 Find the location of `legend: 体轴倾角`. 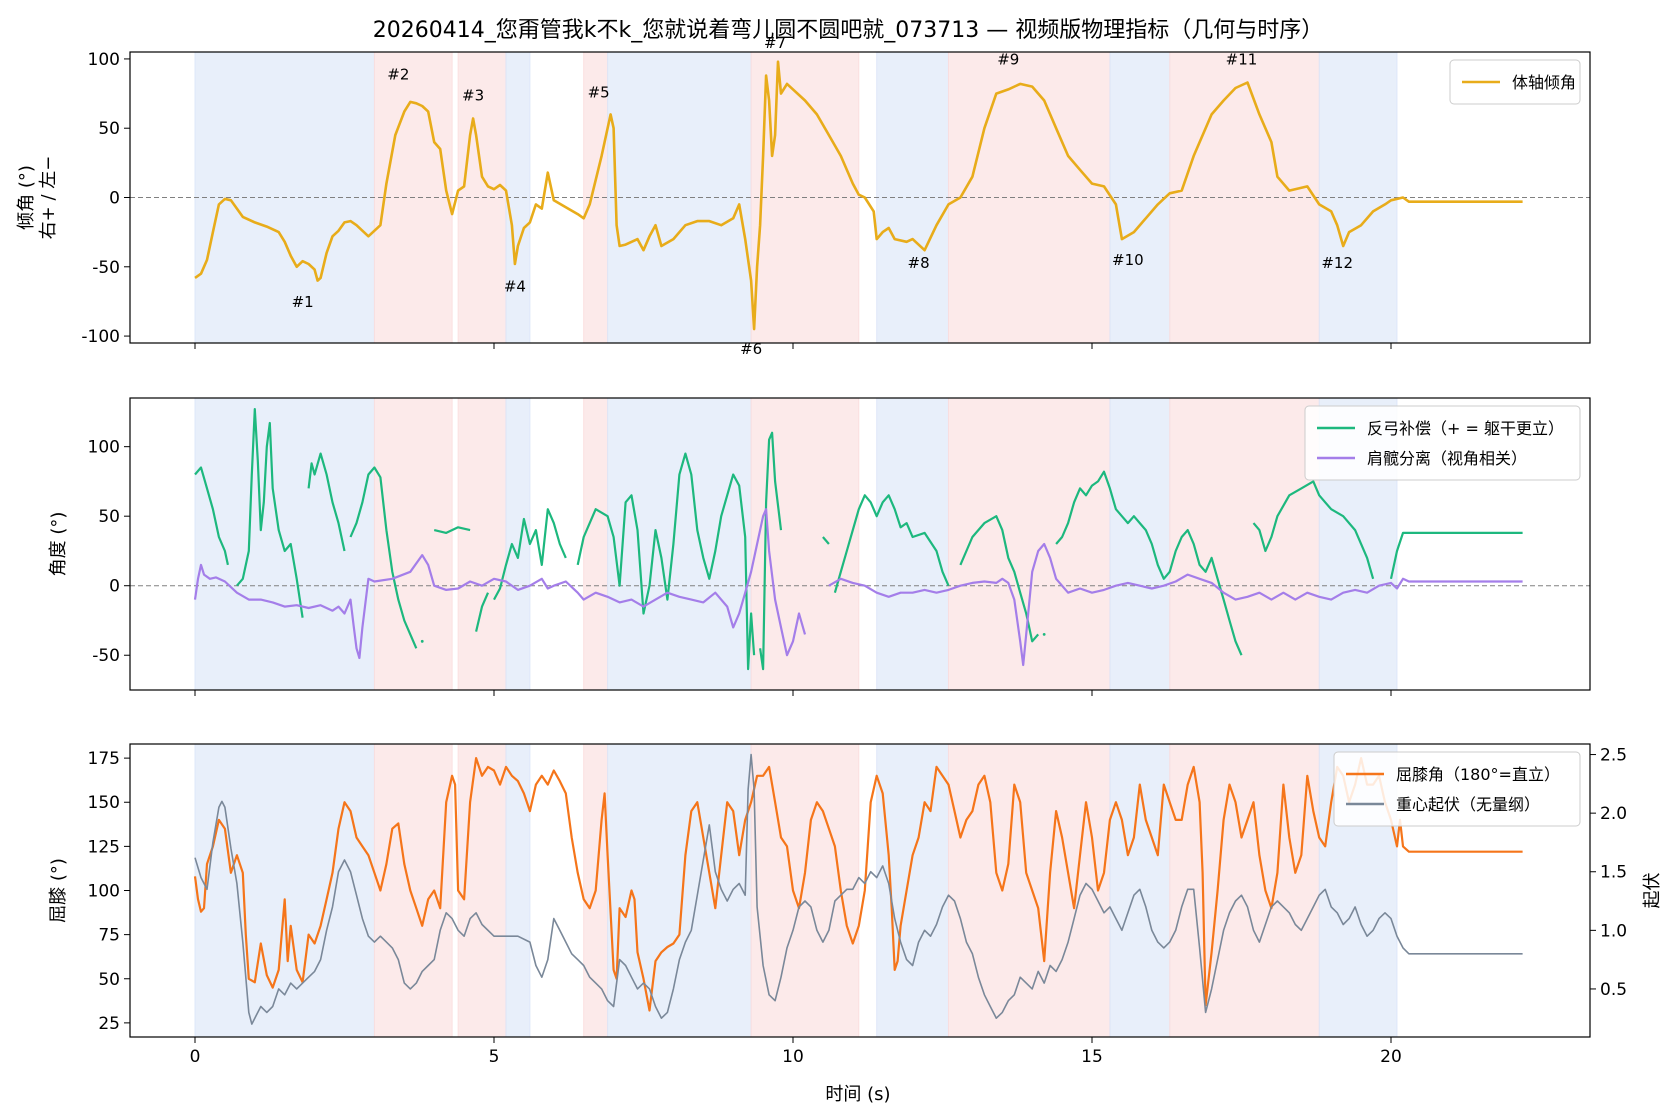

legend: 体轴倾角 is located at coordinates (1515, 82).